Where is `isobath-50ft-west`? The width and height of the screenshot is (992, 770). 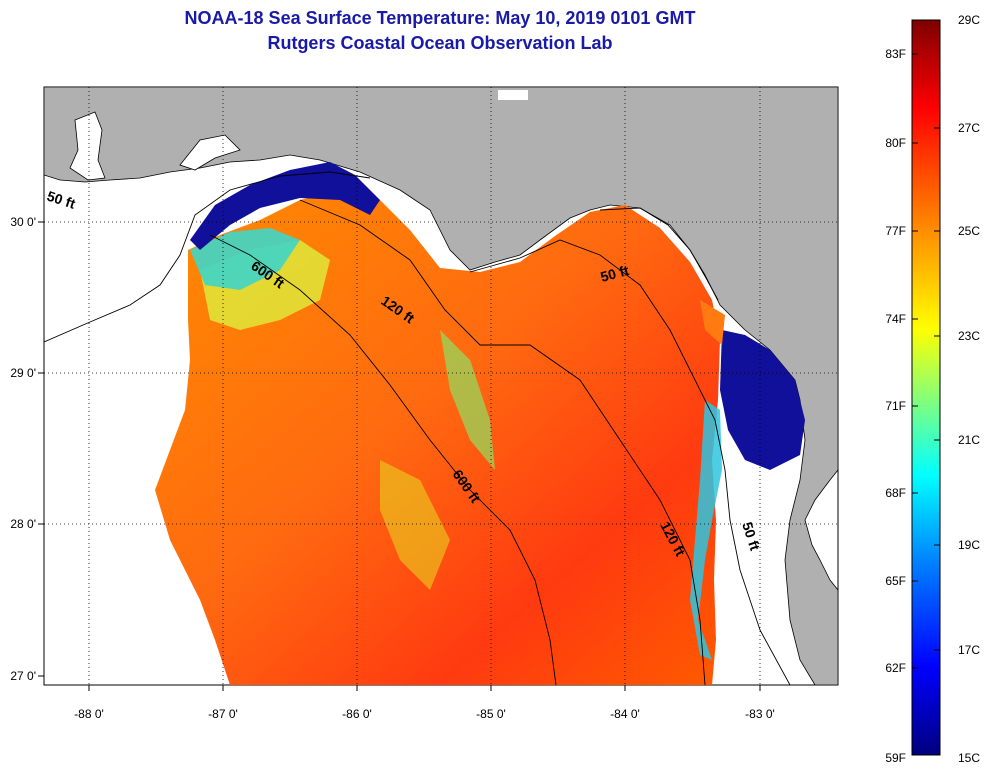
isobath-50ft-west is located at coordinates (207, 257).